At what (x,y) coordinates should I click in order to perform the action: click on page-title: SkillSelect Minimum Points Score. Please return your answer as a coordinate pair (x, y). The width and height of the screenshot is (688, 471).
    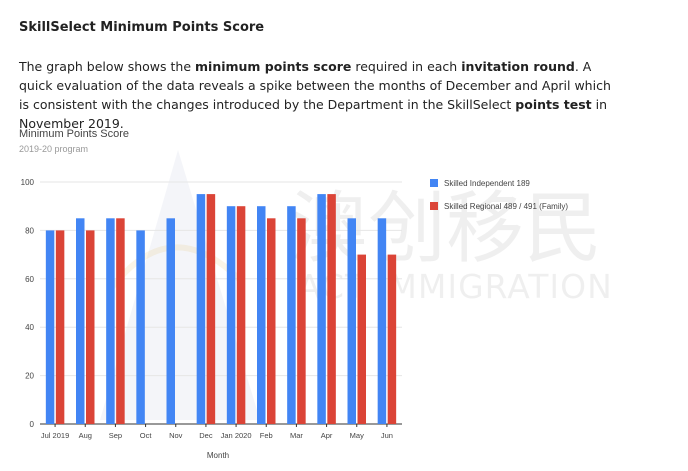
    Looking at the image, I should click on (142, 27).